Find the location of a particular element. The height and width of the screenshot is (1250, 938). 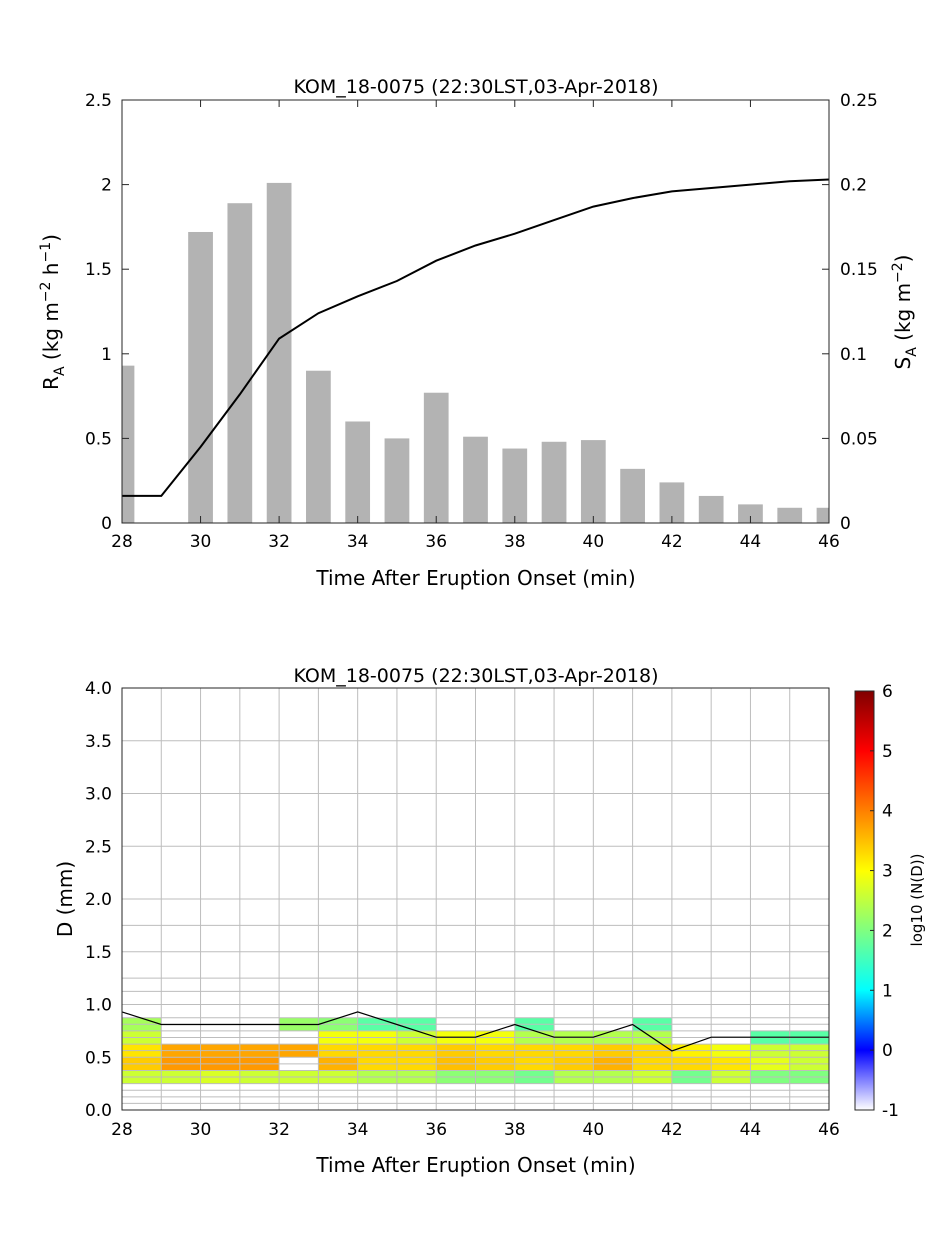

y2-tick-label: 0.1 is located at coordinates (853, 355).